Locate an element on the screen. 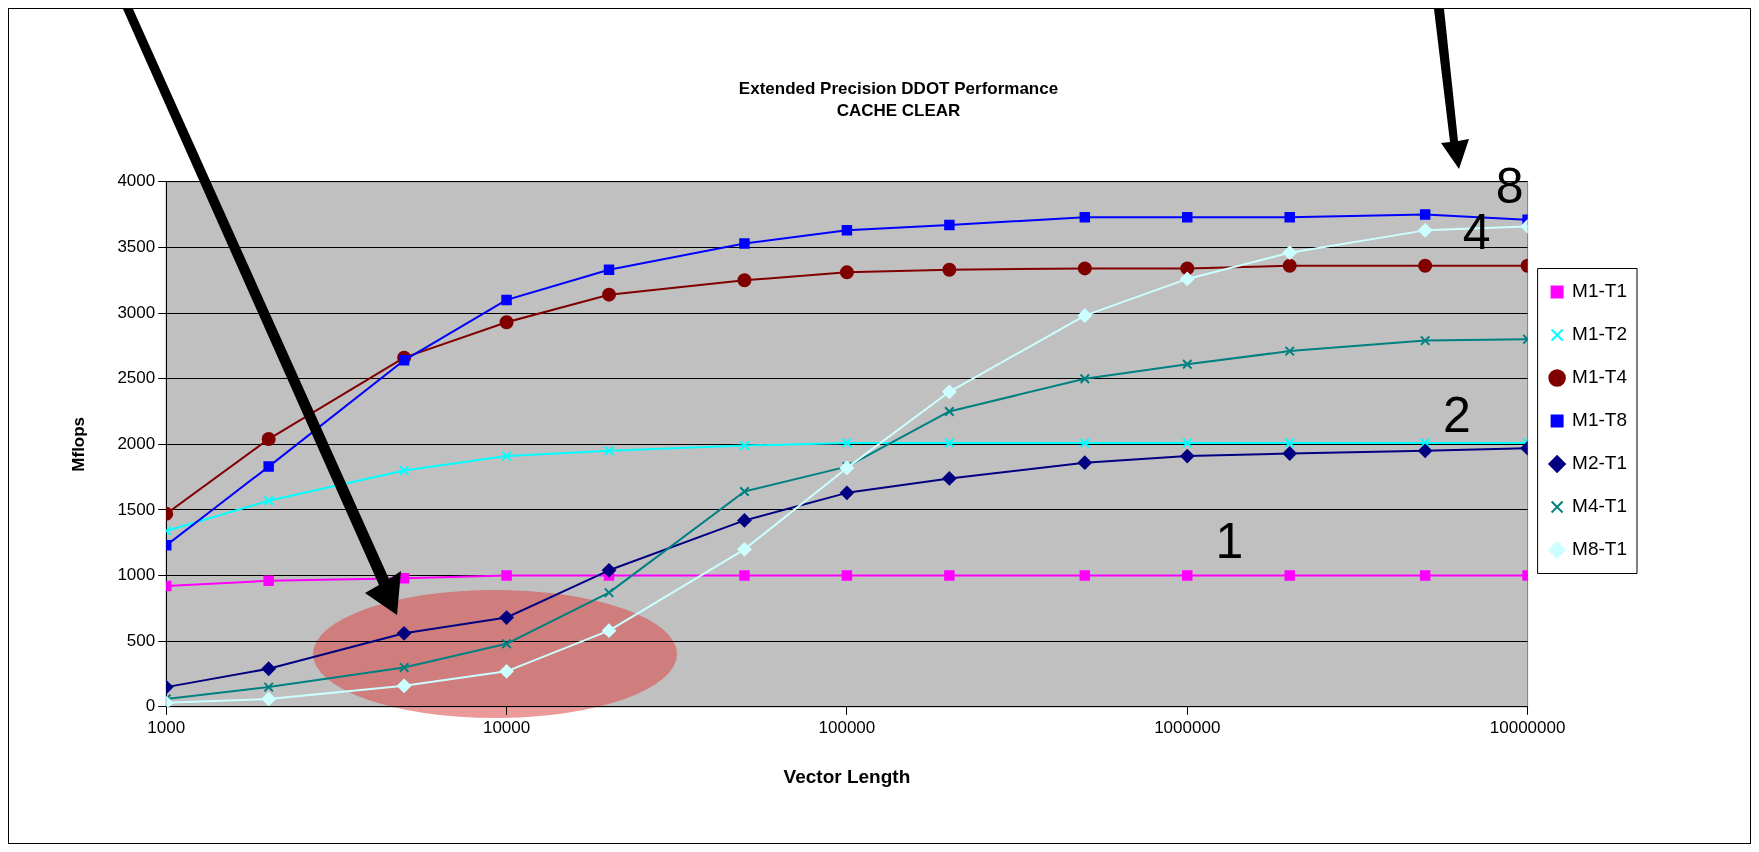  x-tick-label: 1000 is located at coordinates (166, 727).